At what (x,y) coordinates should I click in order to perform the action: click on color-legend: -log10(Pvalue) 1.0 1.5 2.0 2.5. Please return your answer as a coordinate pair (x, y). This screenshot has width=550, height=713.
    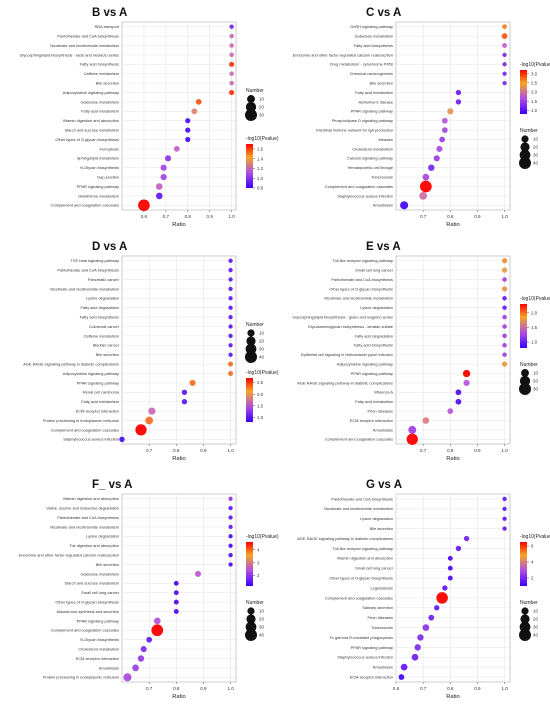
    Looking at the image, I should click on (262, 396).